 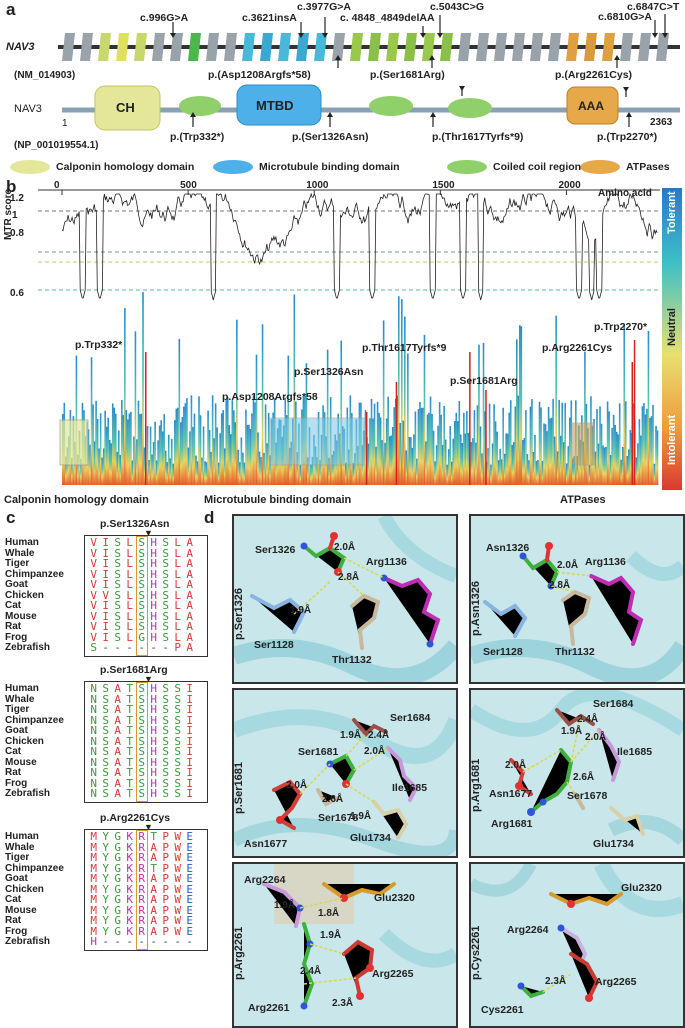 I want to click on ytick-0.6: 0.6, so click(x=17, y=293).